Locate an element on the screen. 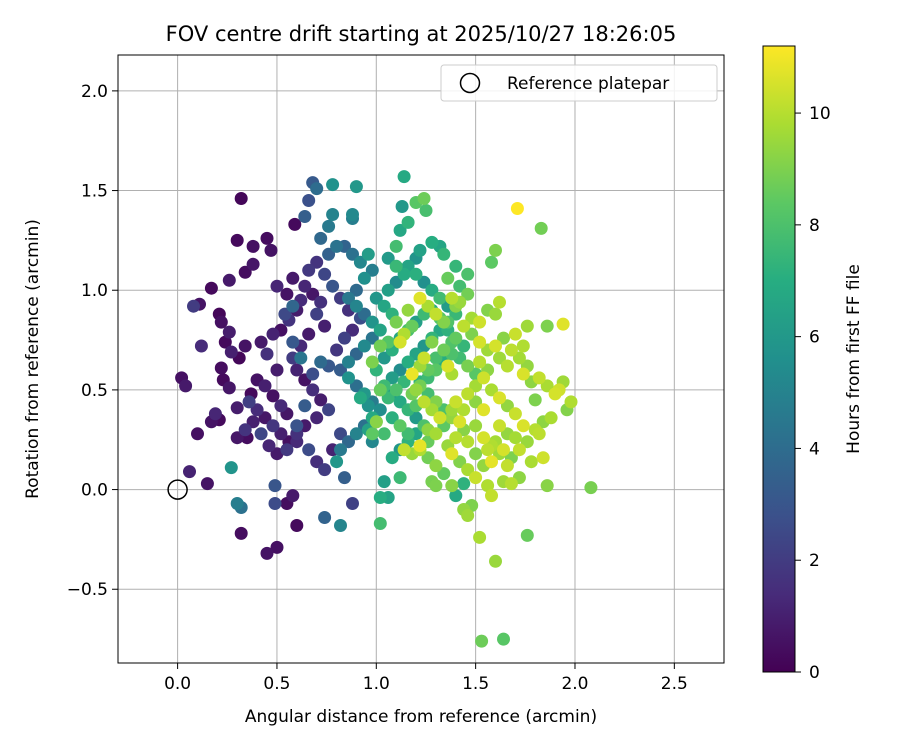 Image resolution: width=900 pixels, height=750 pixels. colorbar-tick-label: 2 is located at coordinates (814, 561).